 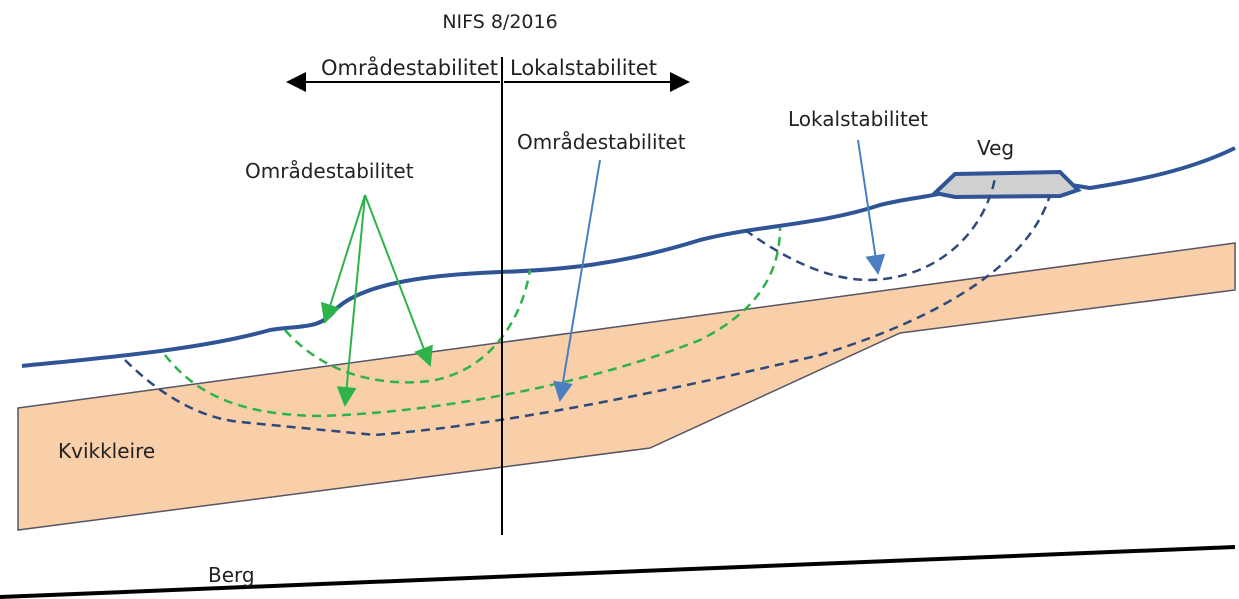 What do you see at coordinates (871, 207) in the screenshot?
I see `arrow-local` at bounding box center [871, 207].